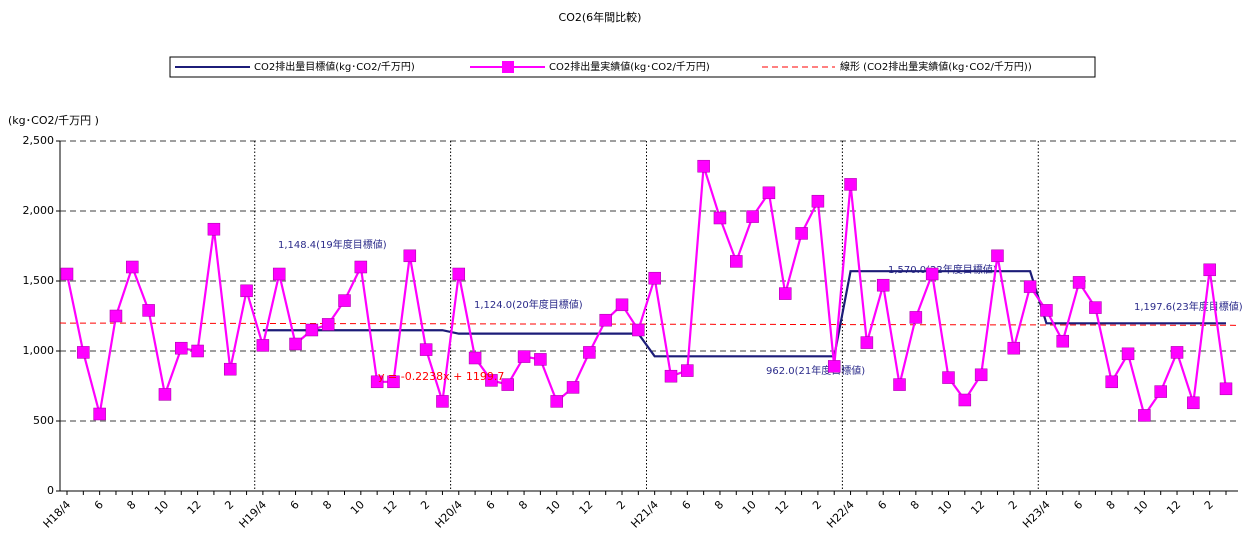 This screenshot has height=543, width=1259. Describe the element at coordinates (39, 210) in the screenshot. I see `y-tick-label: 2,000` at that location.